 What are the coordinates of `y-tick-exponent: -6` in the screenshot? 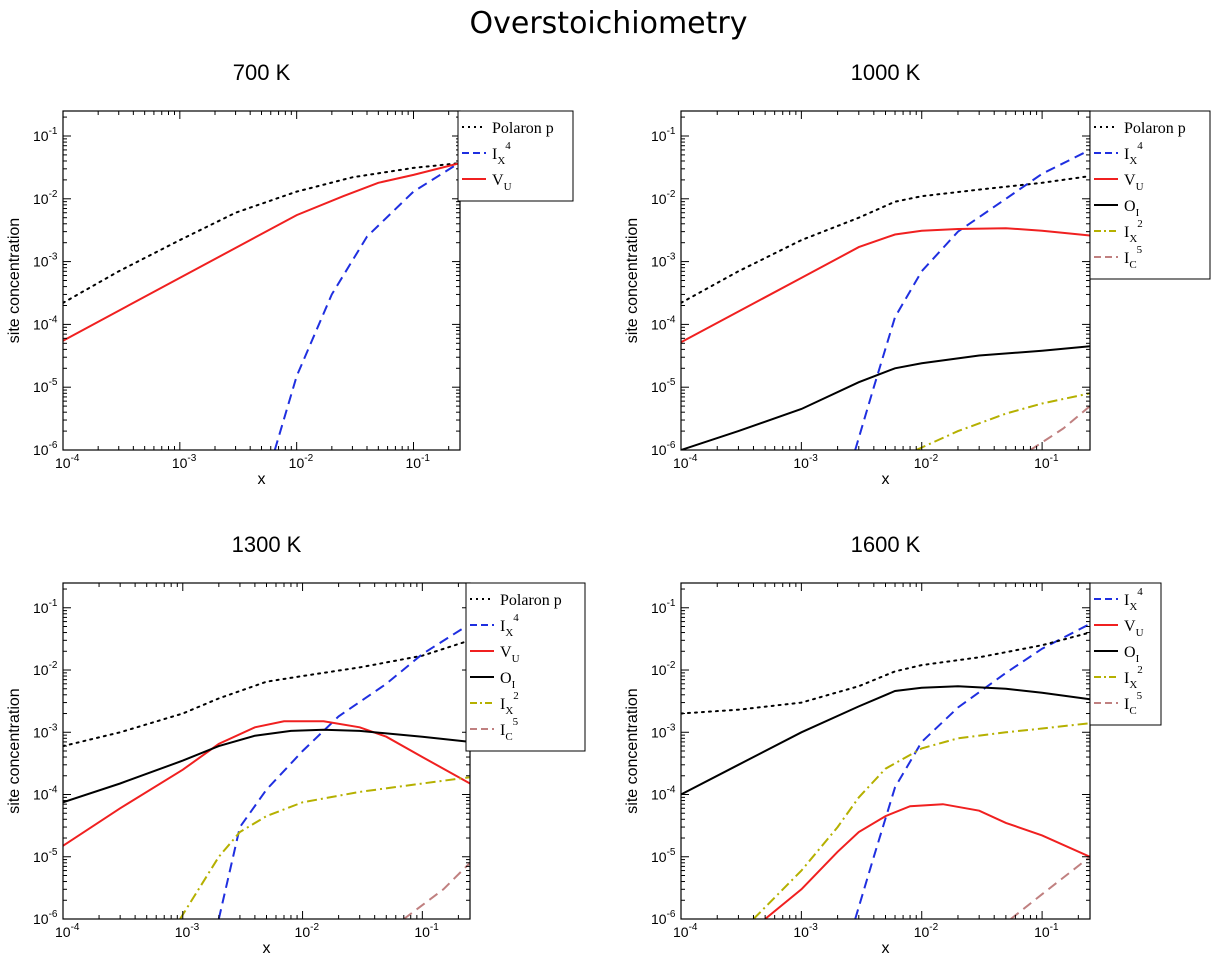 It's located at (671, 445).